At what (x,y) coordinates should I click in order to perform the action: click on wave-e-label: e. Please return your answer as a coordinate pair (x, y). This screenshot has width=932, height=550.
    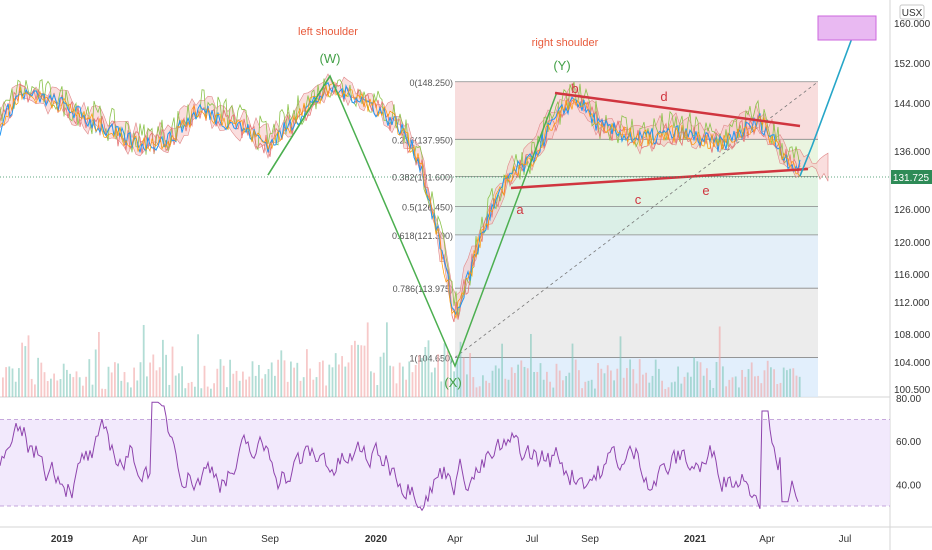
    Looking at the image, I should click on (705, 190).